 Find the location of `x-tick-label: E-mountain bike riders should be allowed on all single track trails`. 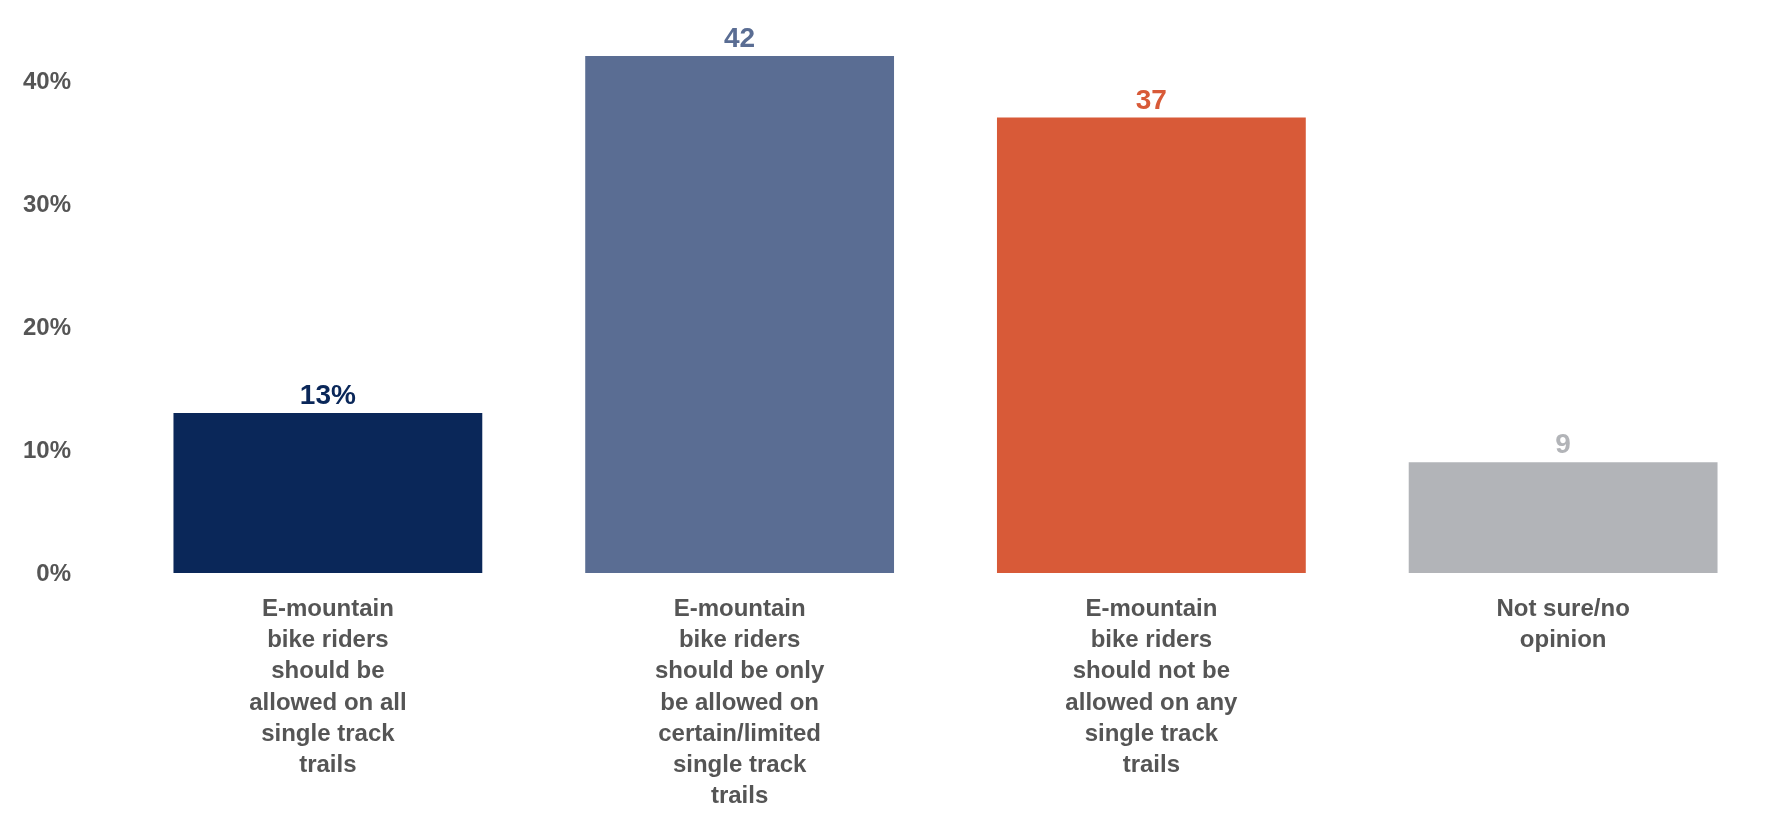

x-tick-label: E-mountain bike riders should be allowed on all single track trails is located at coordinates (328, 685).